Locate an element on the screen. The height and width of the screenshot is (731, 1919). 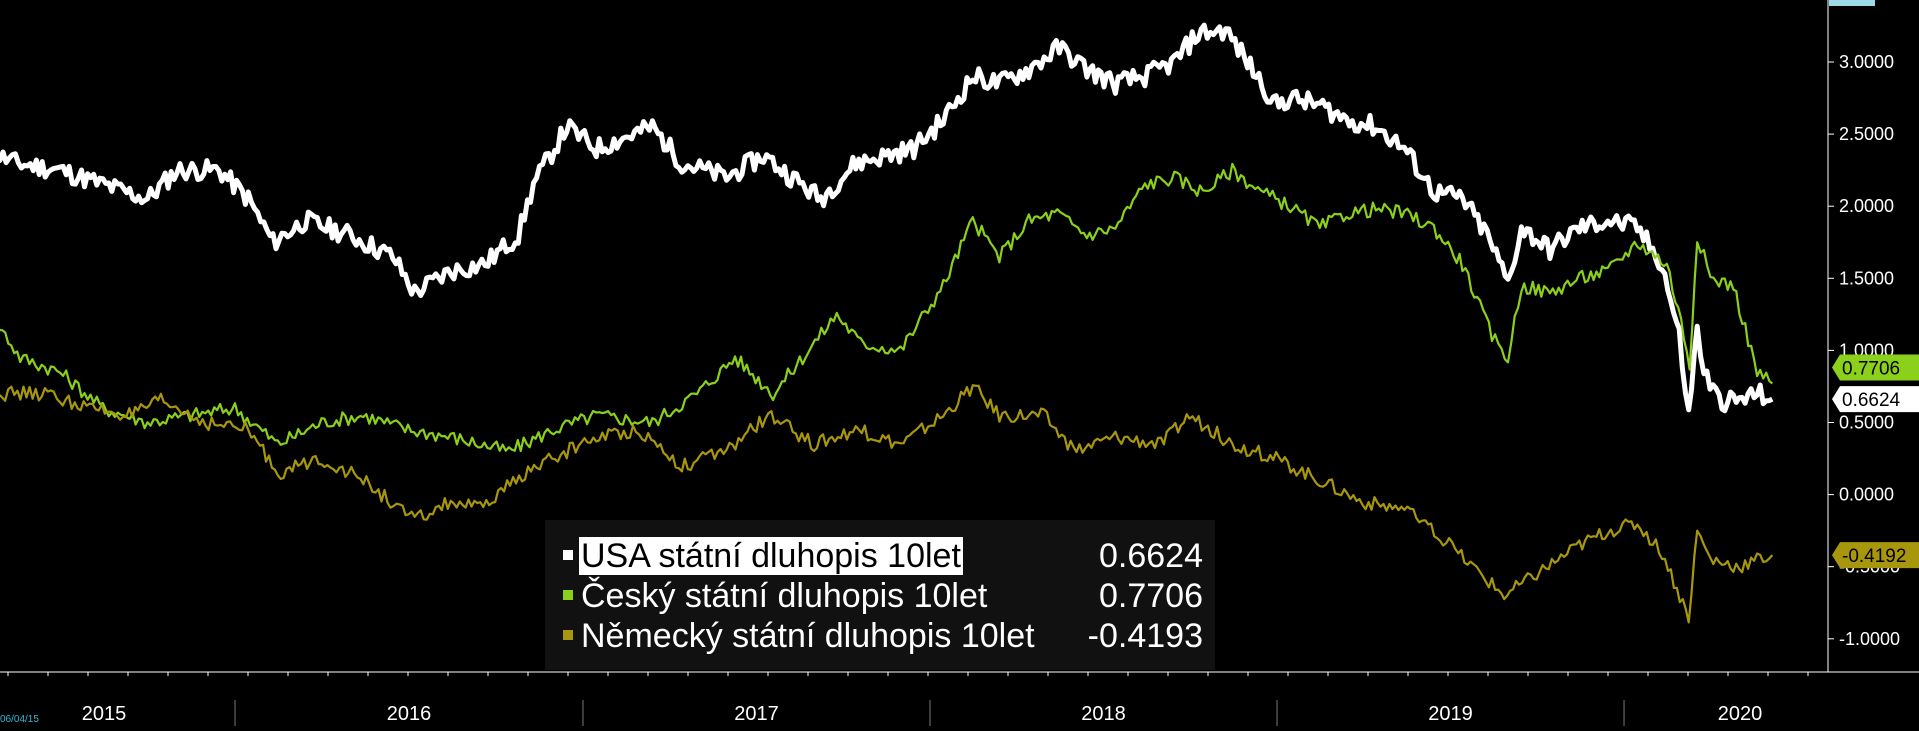
x-year-label: 2020 is located at coordinates (1740, 714).